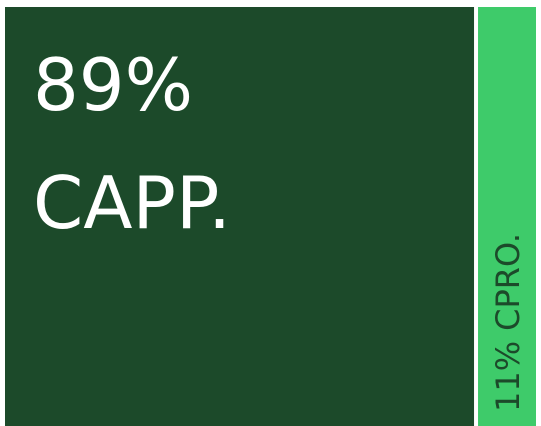 This screenshot has height=426, width=541. Describe the element at coordinates (507, 216) in the screenshot. I see `tile` at that location.